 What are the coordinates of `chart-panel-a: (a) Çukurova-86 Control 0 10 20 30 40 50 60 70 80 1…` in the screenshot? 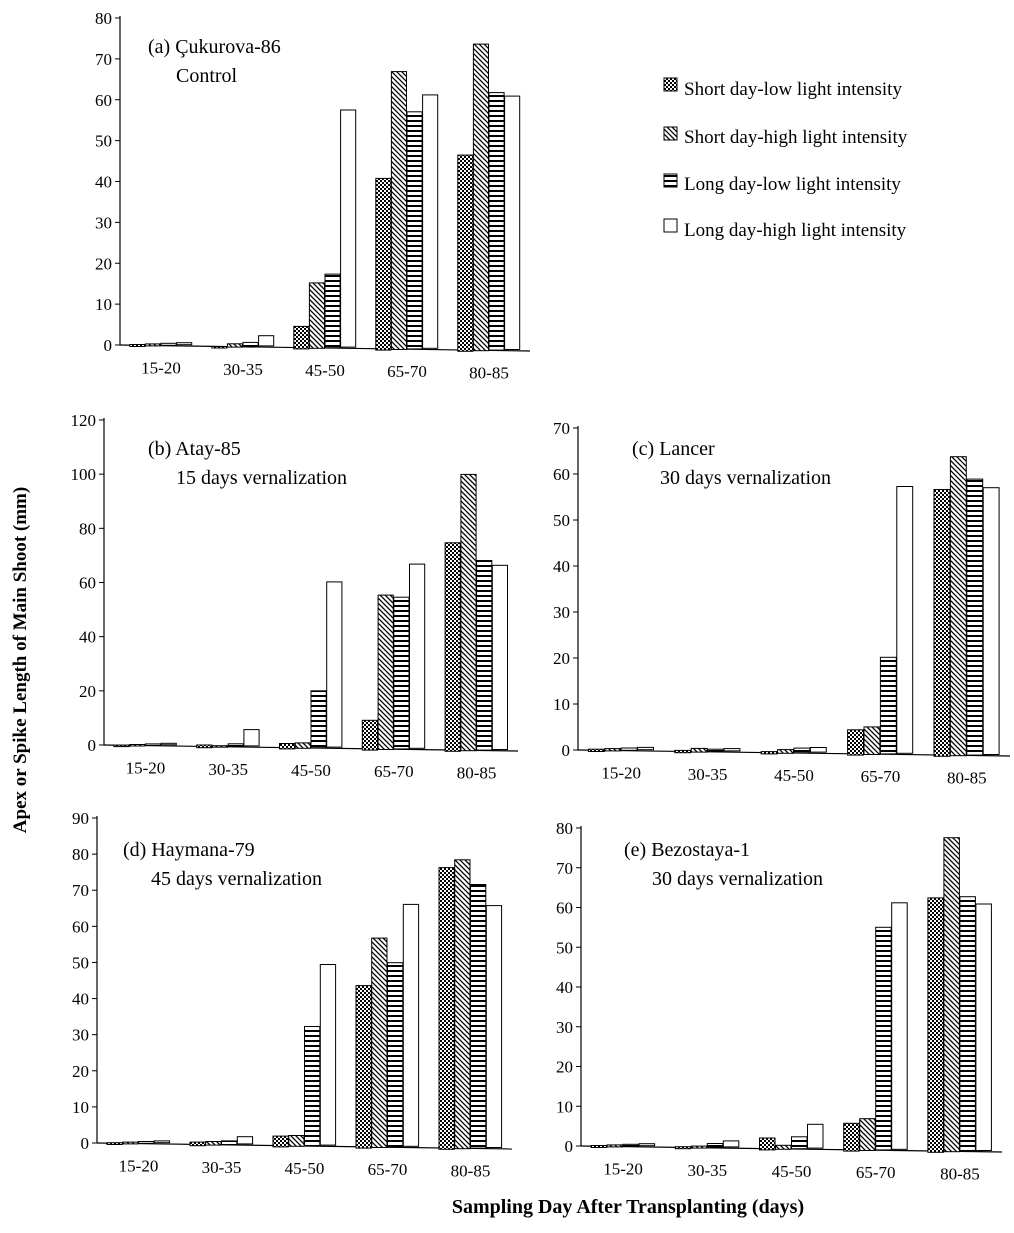 It's located at (313, 195).